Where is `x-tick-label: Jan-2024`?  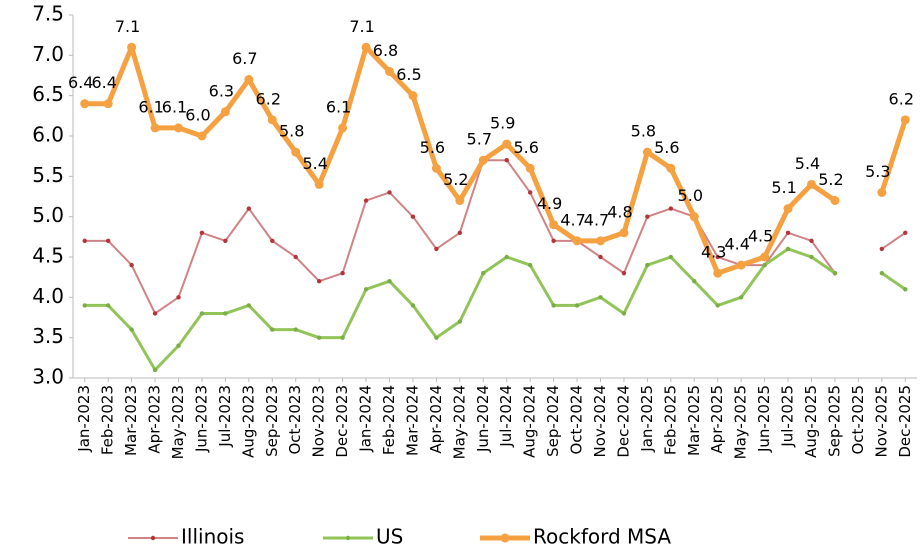 x-tick-label: Jan-2024 is located at coordinates (366, 419).